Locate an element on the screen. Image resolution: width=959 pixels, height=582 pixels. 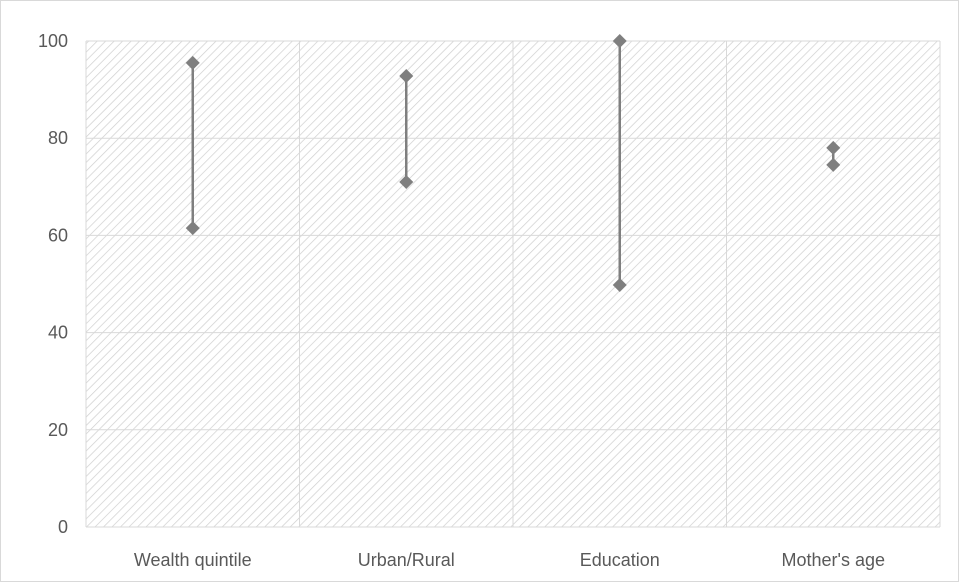
x-tick-label: Urban/Rural is located at coordinates (406, 560).